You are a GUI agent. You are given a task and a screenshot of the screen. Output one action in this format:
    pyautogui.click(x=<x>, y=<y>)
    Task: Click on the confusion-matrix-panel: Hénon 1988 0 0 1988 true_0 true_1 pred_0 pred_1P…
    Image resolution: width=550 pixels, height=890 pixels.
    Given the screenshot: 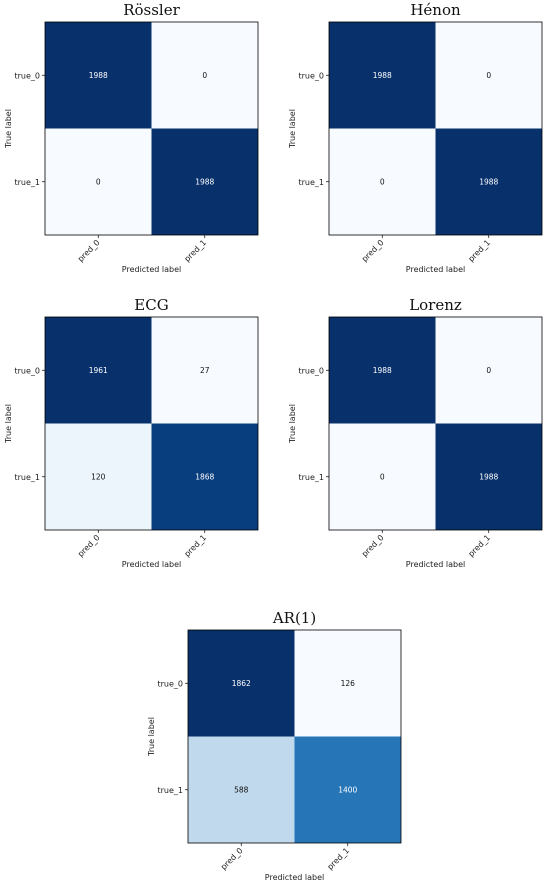 What is the action you would take?
    pyautogui.click(x=415, y=137)
    